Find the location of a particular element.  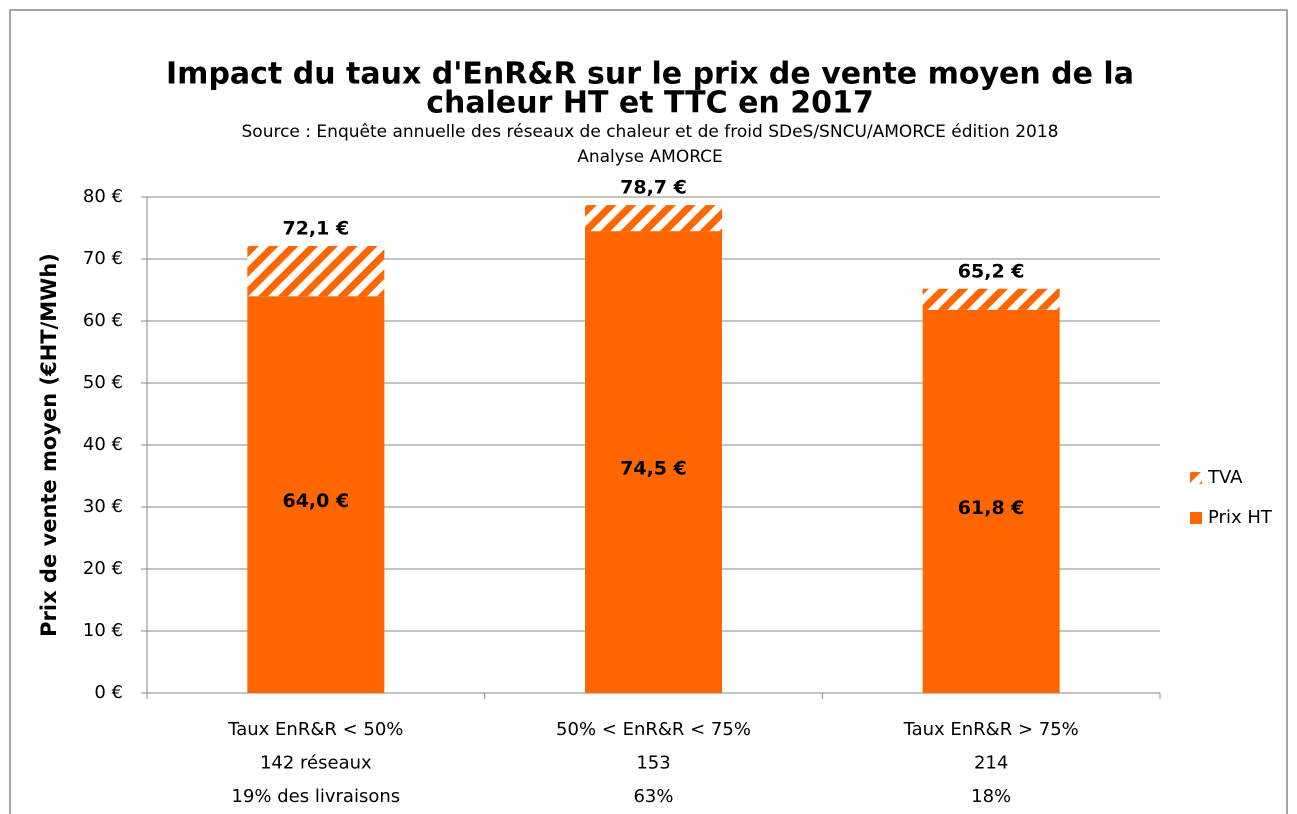

total-label: 72,1 € is located at coordinates (315, 228).